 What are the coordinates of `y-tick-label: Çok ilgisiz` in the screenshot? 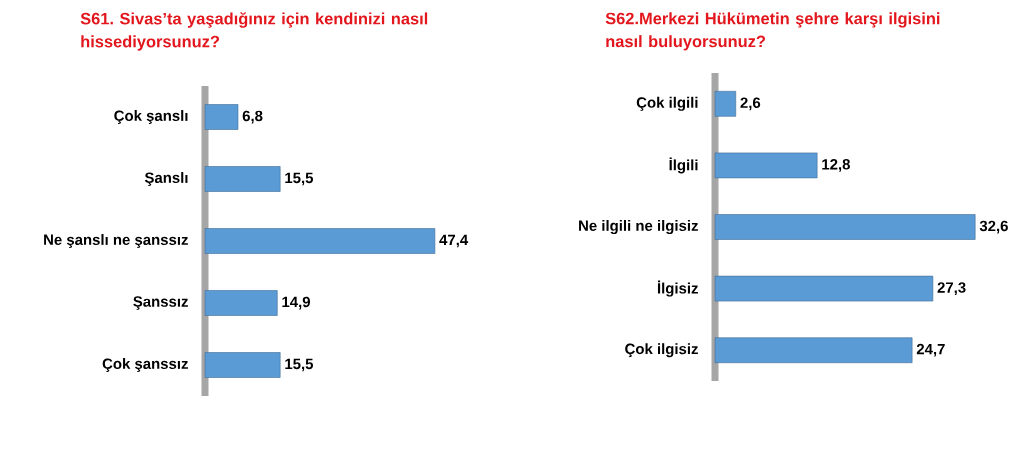 It's located at (661, 350).